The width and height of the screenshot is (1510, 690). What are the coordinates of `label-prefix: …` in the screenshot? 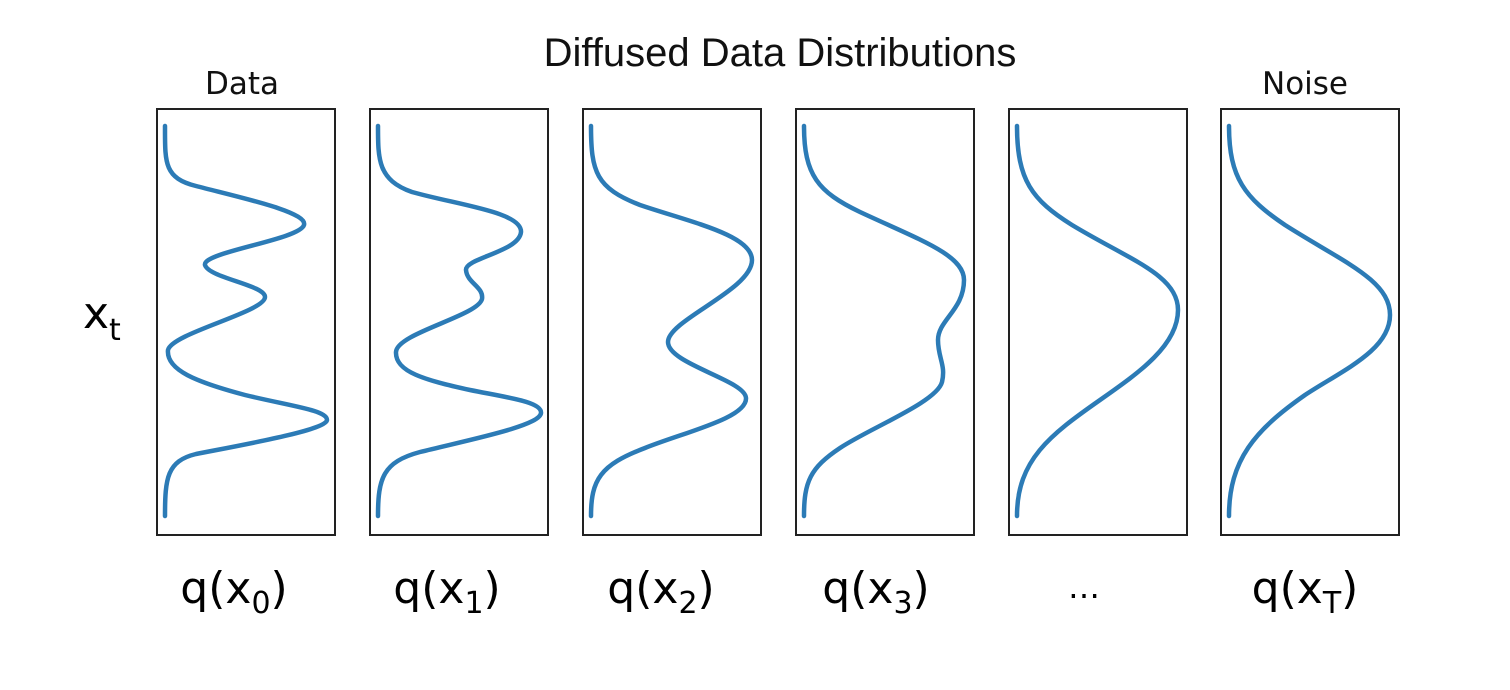 It's located at (1084, 587).